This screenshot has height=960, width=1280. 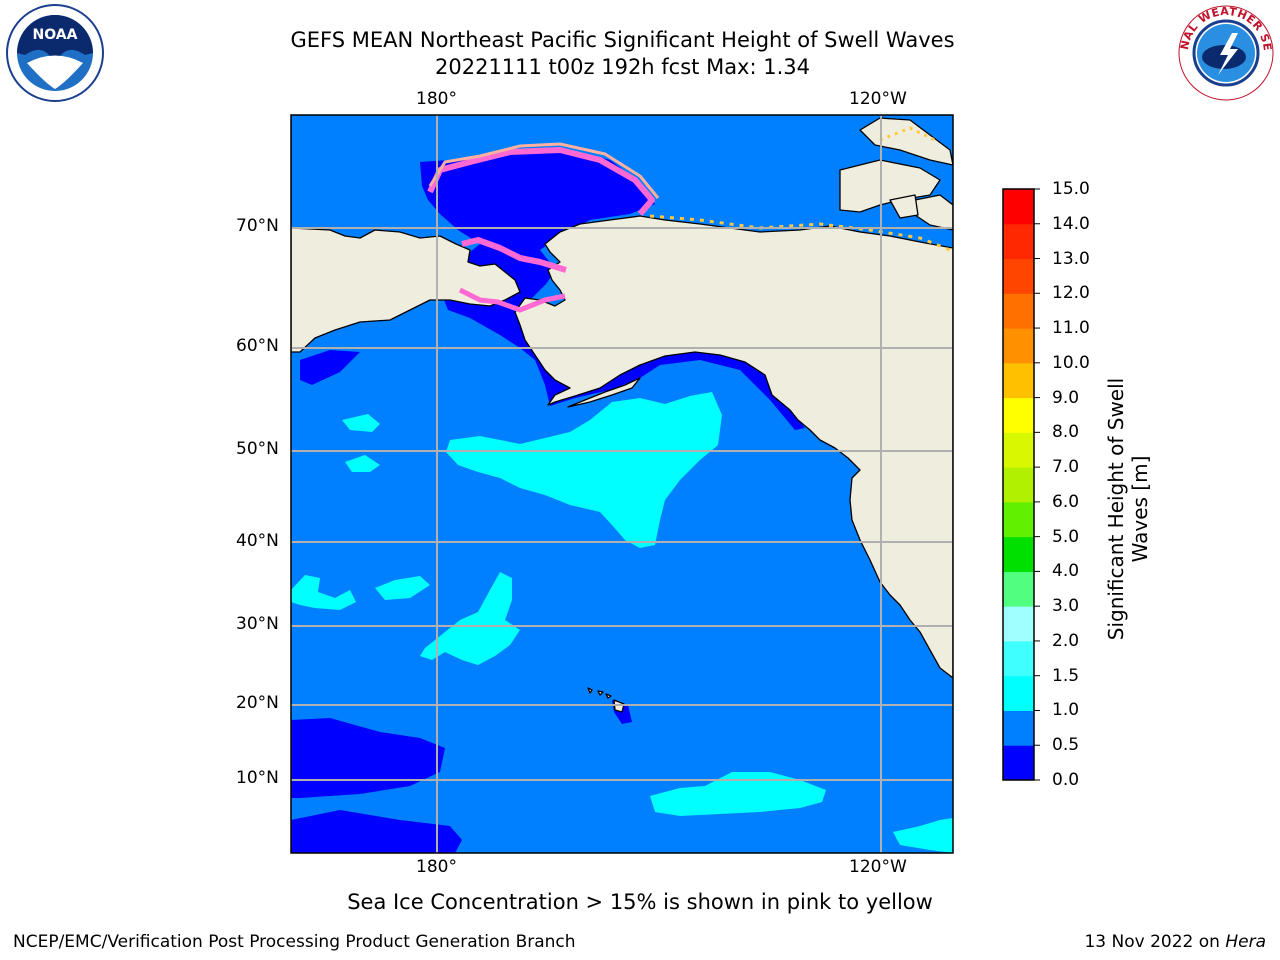 I want to click on lat-label-20n: 20°N, so click(x=257, y=703).